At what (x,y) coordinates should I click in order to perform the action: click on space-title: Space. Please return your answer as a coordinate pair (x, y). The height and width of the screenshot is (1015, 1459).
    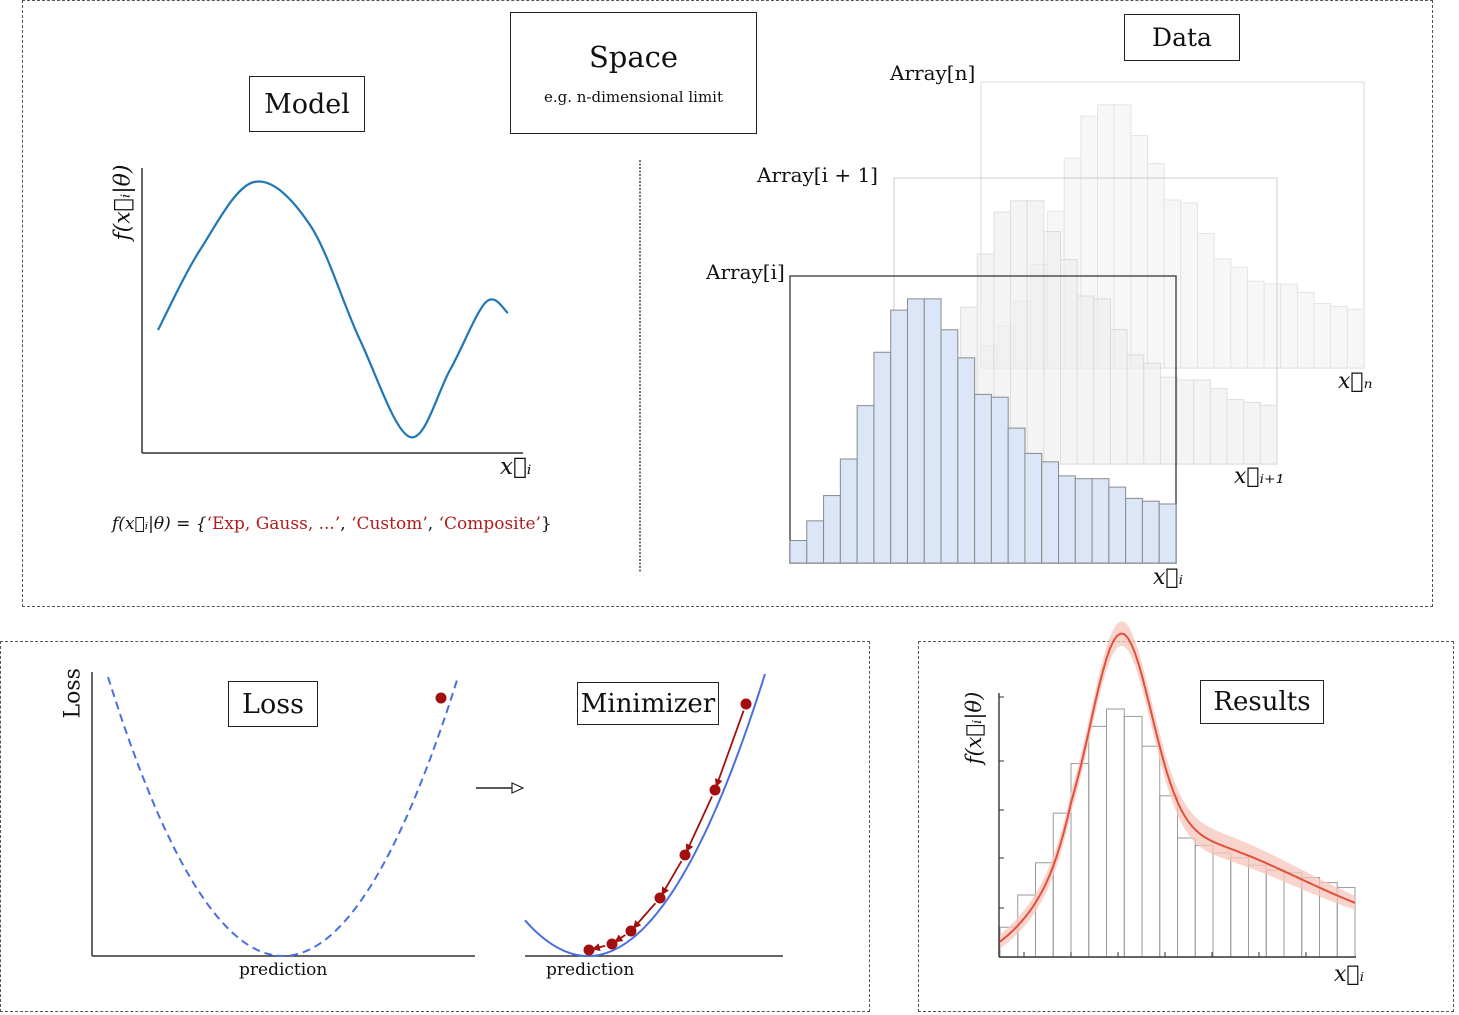
    Looking at the image, I should click on (633, 57).